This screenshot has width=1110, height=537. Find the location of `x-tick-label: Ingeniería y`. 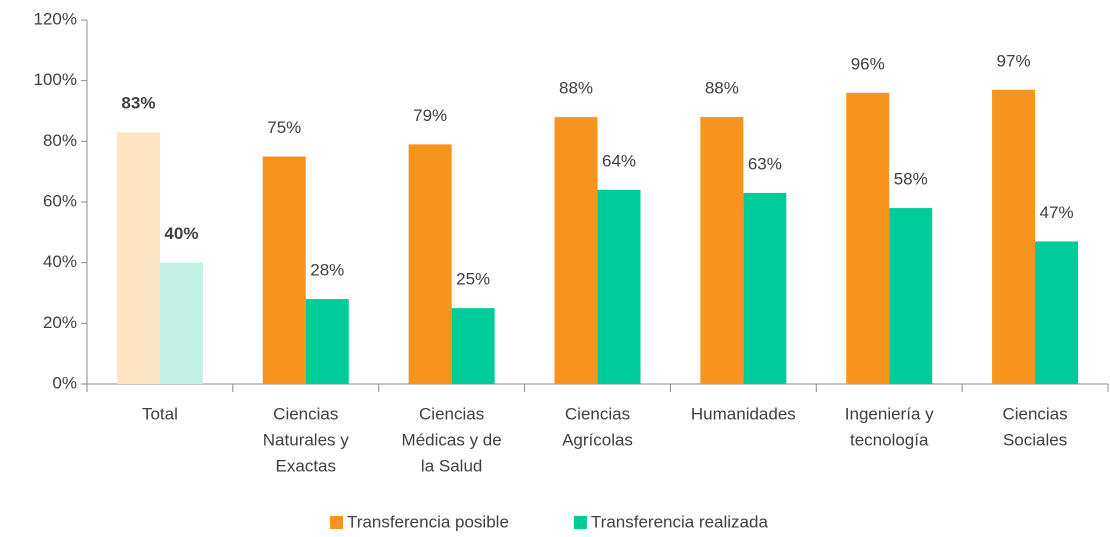

x-tick-label: Ingeniería y is located at coordinates (889, 413).